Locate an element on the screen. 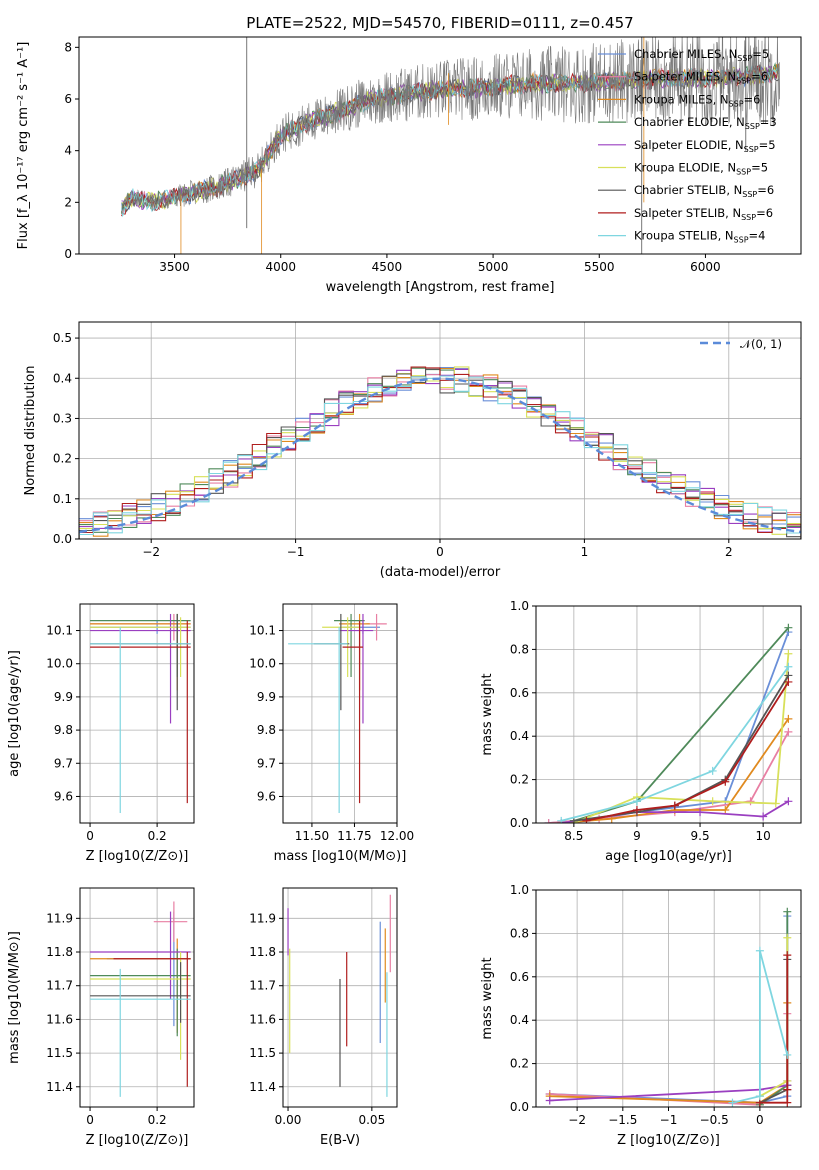 The image size is (819, 1170). age-vs-Z-ytick-label: 10.1 is located at coordinates (59, 631).